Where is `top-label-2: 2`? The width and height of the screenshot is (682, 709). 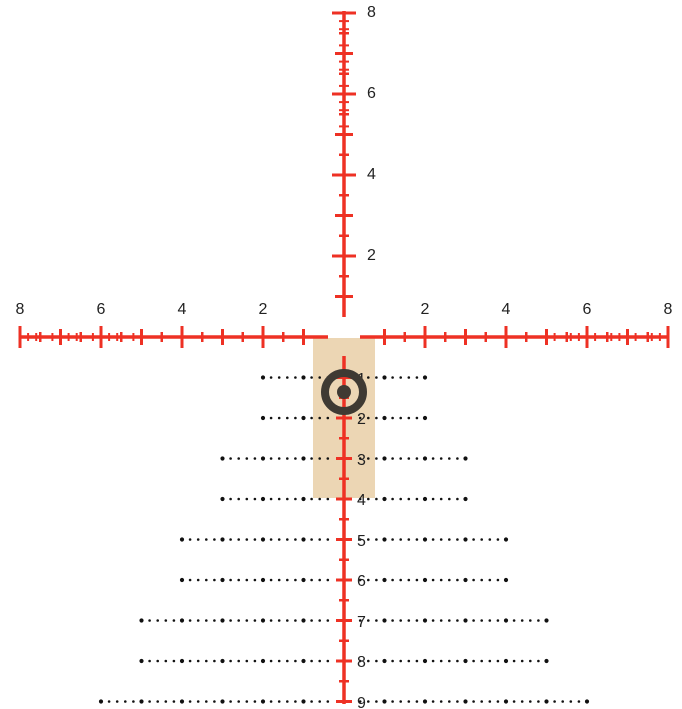
top-label-2: 2 is located at coordinates (371, 255).